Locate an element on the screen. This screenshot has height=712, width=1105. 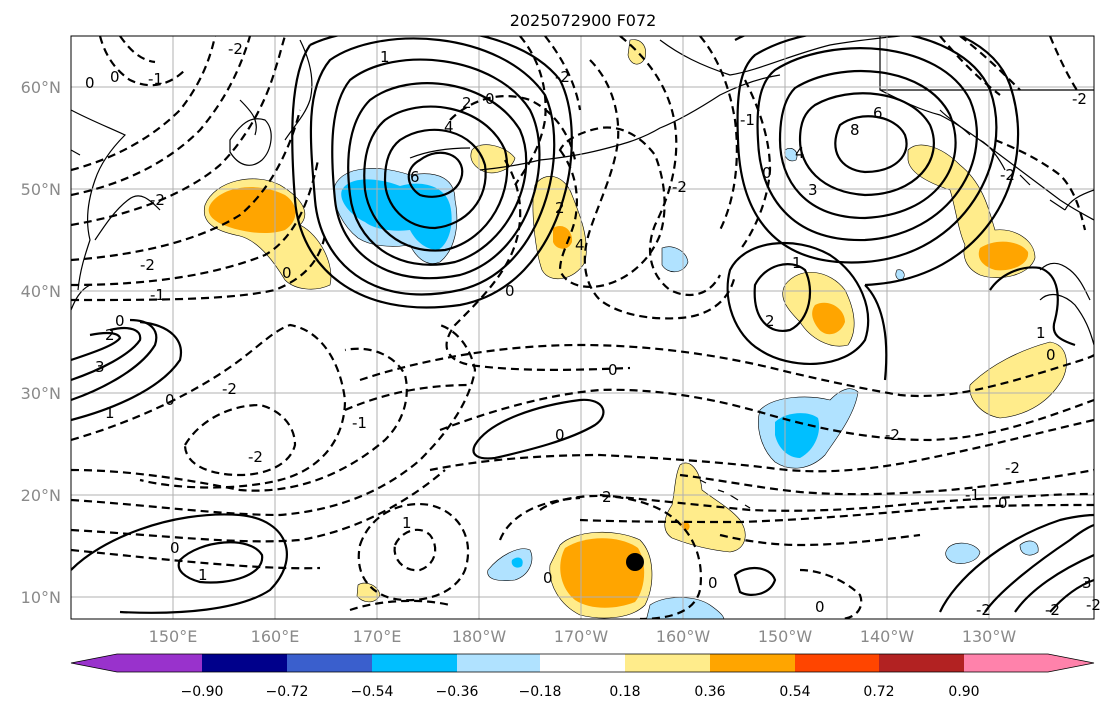
cyclone-center-marker is located at coordinates (635, 562).